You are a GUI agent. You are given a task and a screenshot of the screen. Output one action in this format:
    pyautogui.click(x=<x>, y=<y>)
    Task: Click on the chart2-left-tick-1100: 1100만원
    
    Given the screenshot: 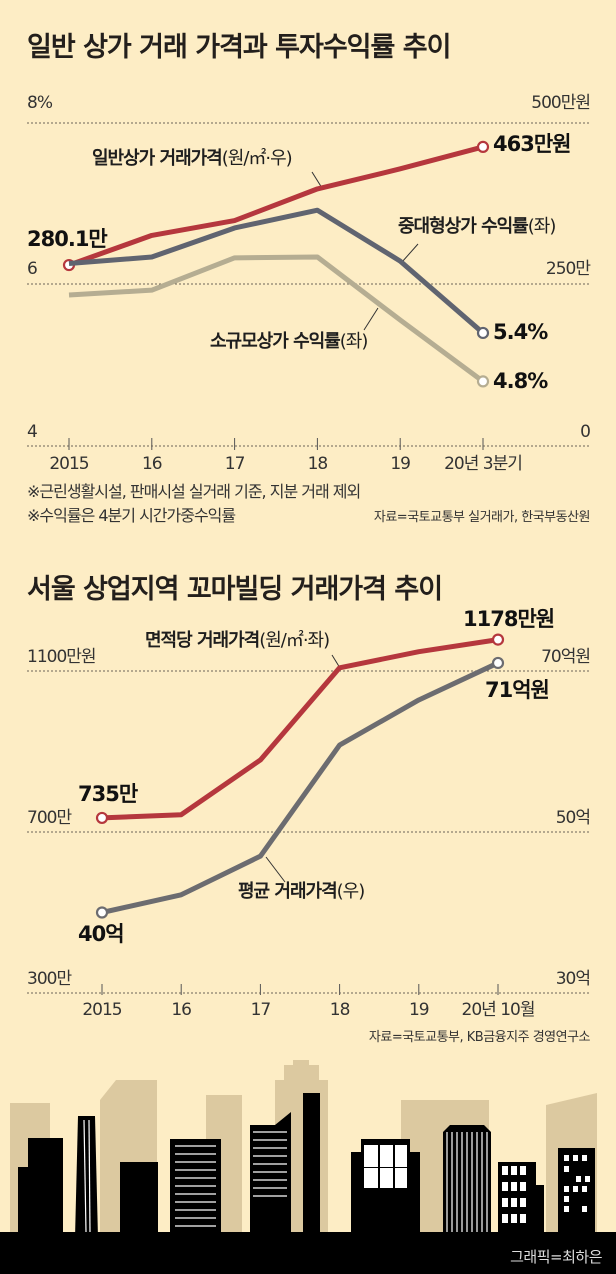 What is the action you would take?
    pyautogui.click(x=62, y=657)
    